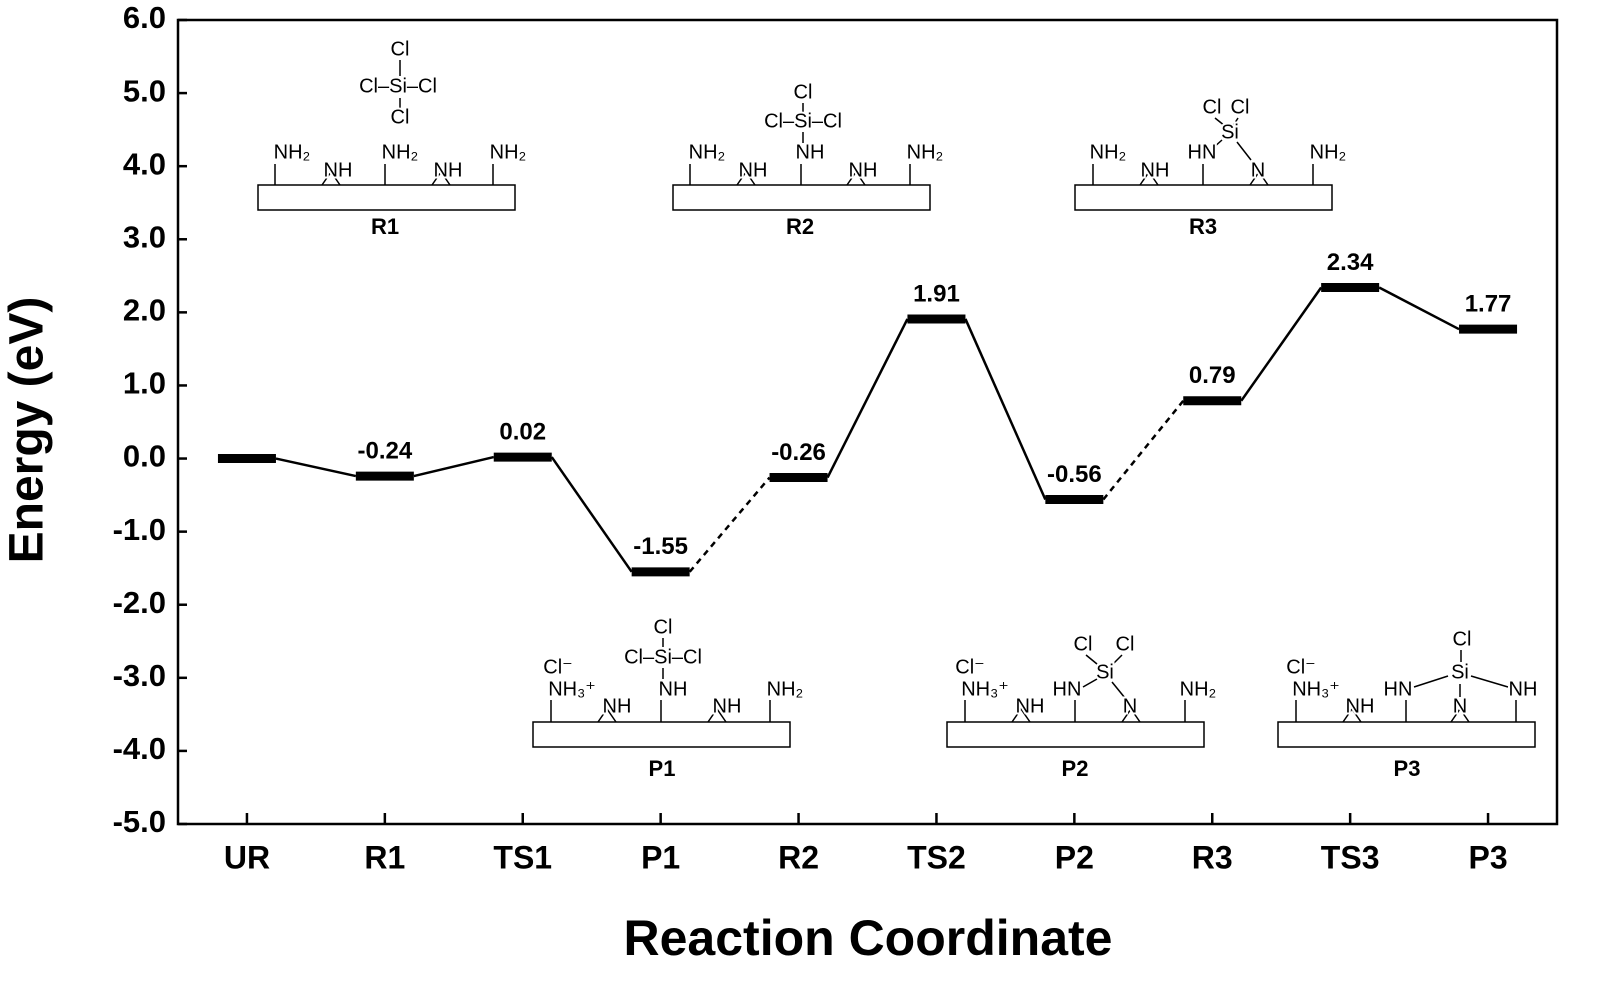 Image resolution: width=1619 pixels, height=998 pixels. What do you see at coordinates (144, 17) in the screenshot?
I see `y-tick-label: 6.0` at bounding box center [144, 17].